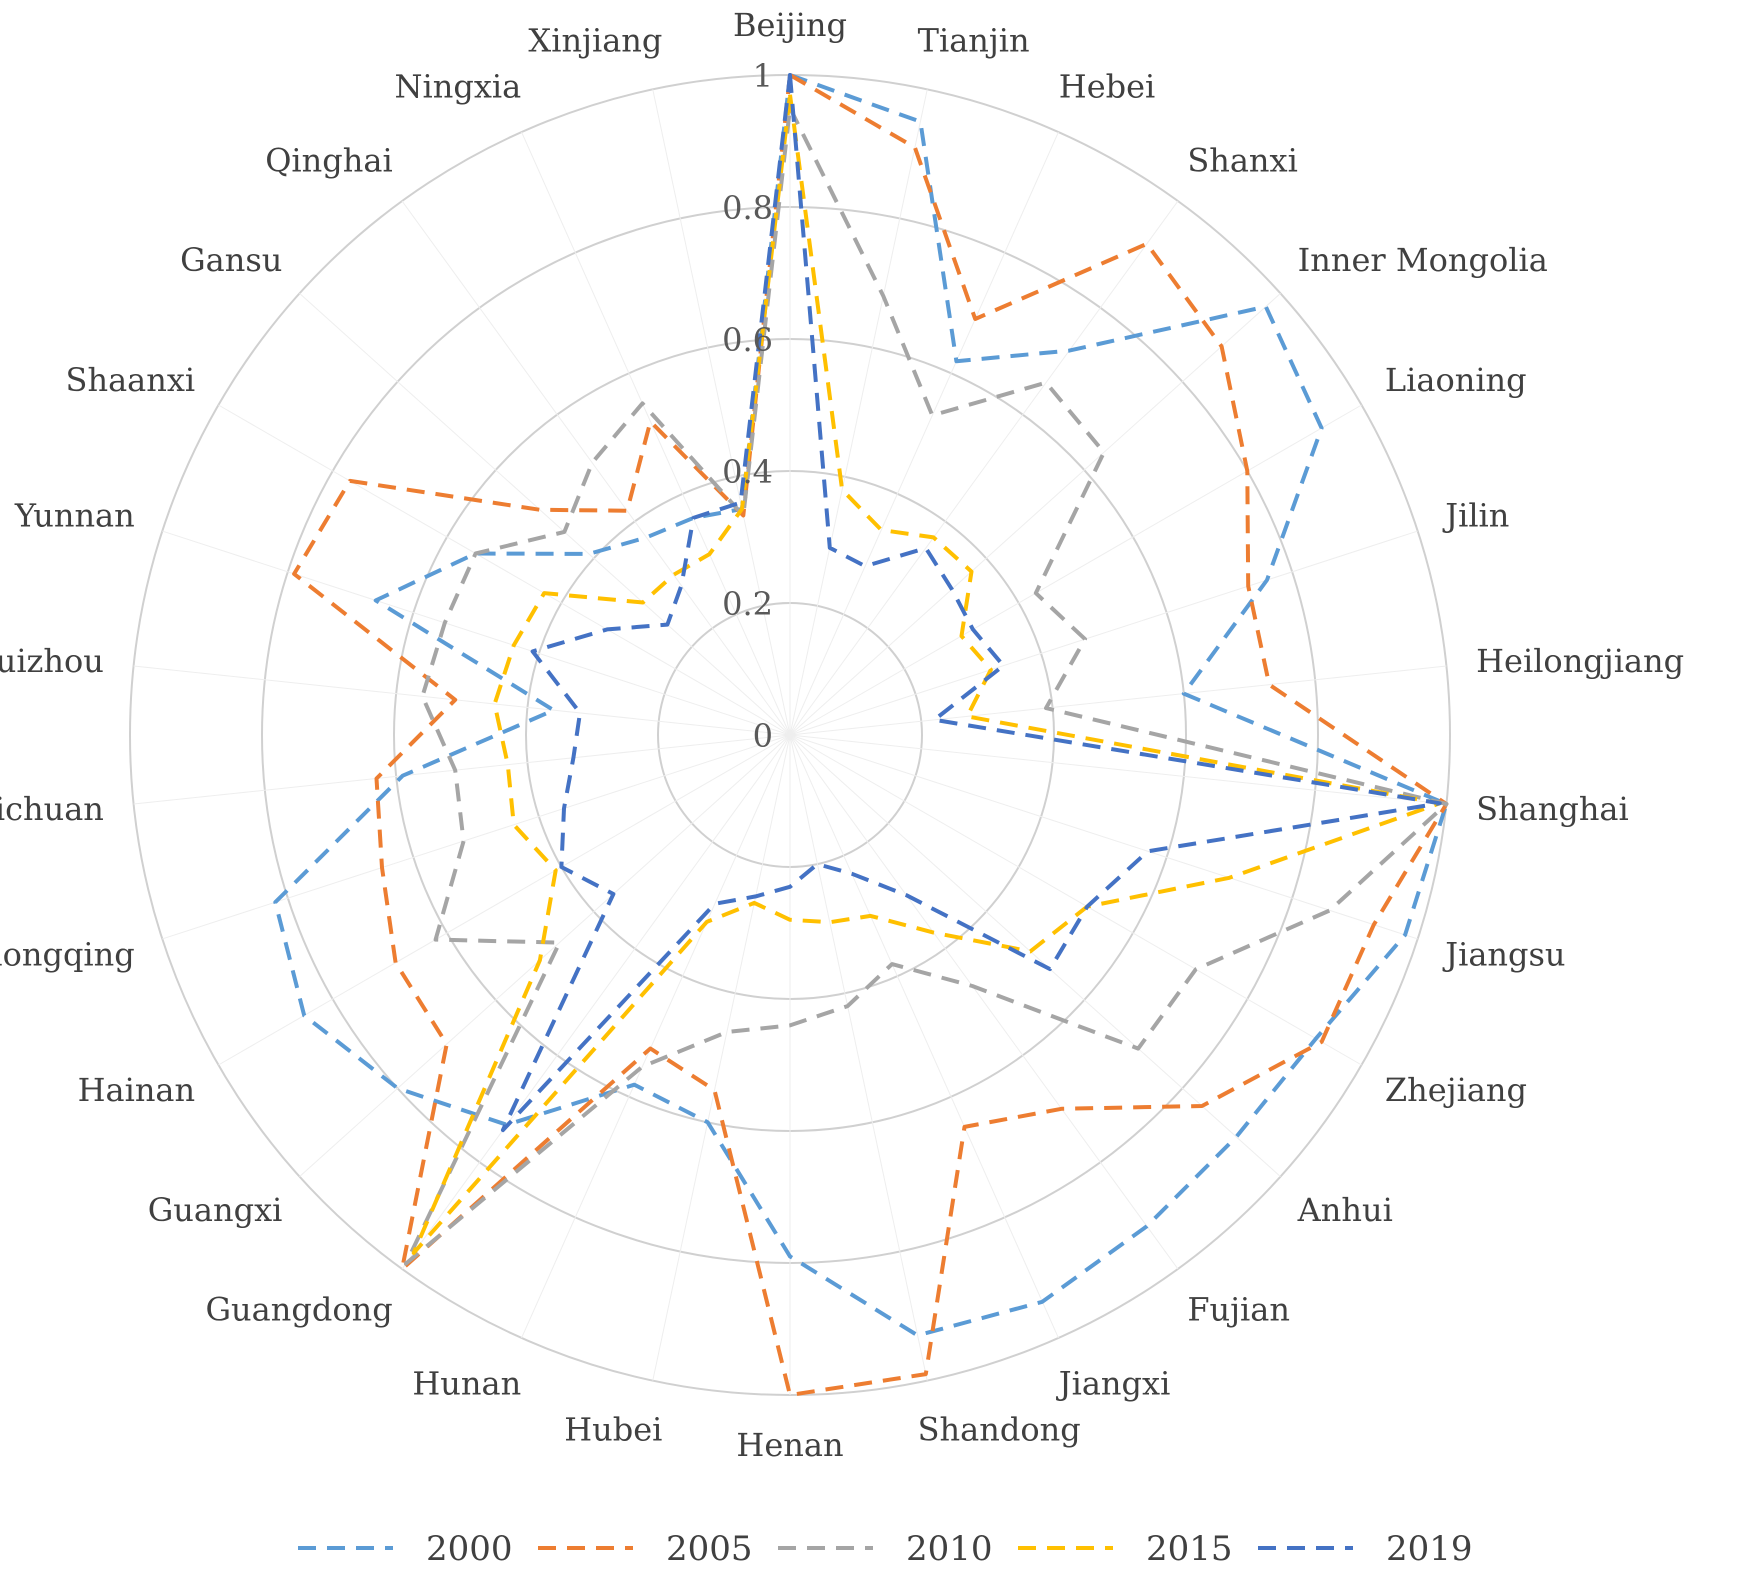  Describe the element at coordinates (462, 700) in the screenshot. I see `spoke-guizhou` at that location.